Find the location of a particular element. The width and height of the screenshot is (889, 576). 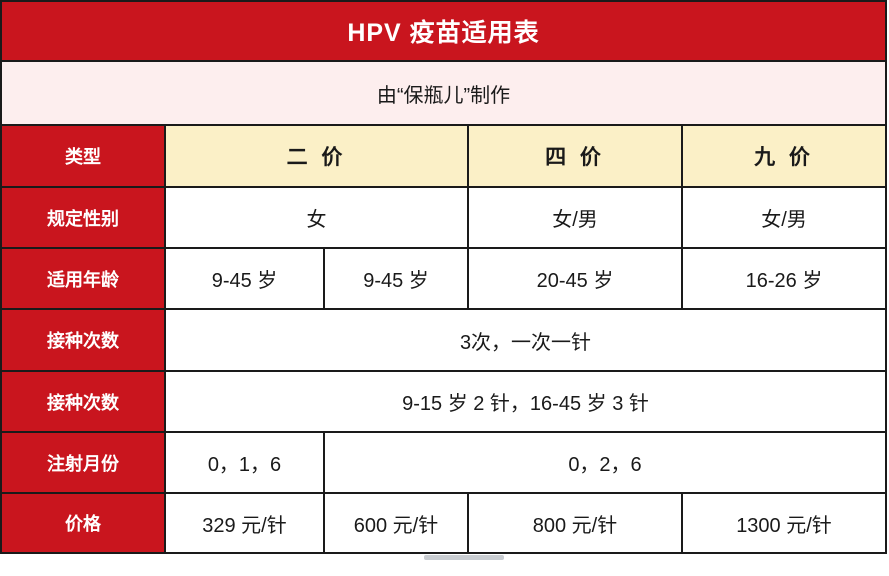

row-label-months: 注射月份 is located at coordinates (83, 462).